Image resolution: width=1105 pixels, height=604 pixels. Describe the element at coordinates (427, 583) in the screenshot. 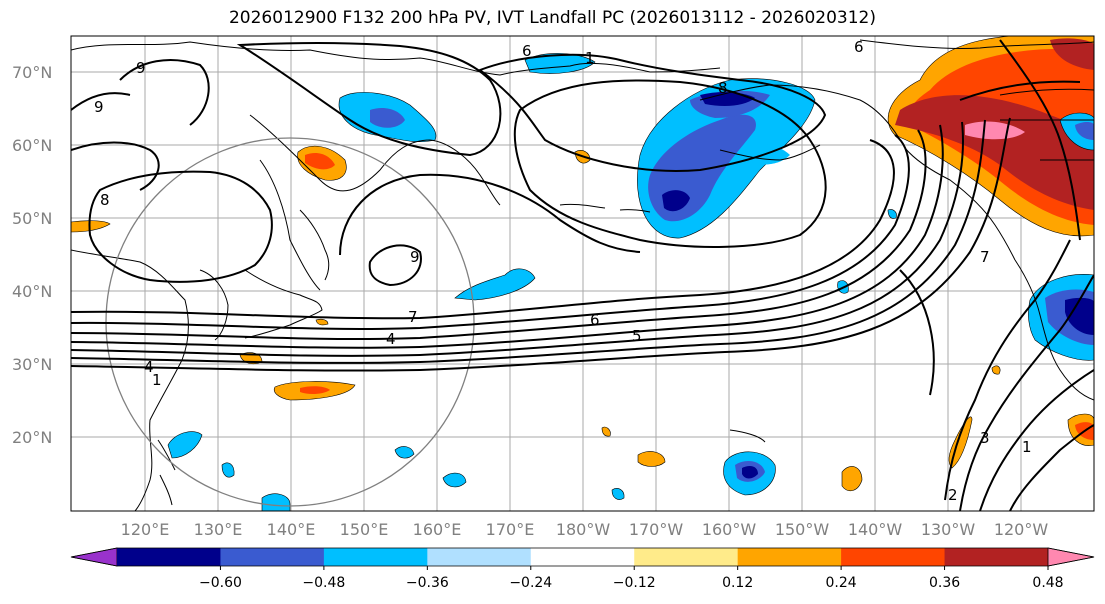

I see `colorbar-label: −0.36` at that location.